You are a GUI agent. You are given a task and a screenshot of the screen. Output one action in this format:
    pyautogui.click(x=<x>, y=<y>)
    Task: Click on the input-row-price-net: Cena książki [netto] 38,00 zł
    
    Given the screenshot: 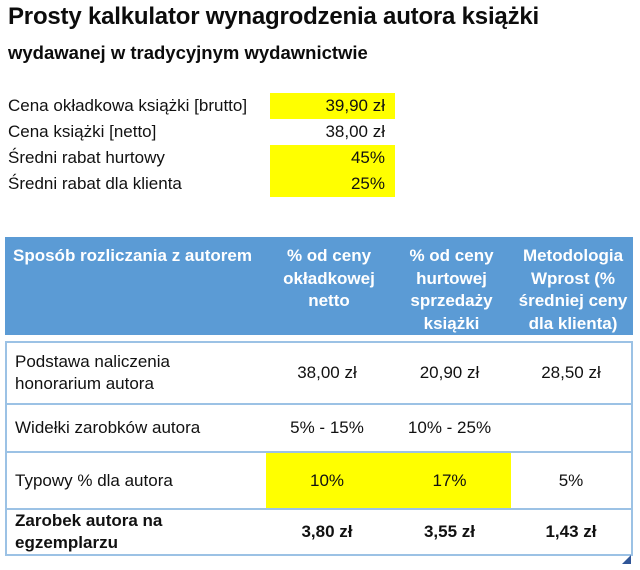 What is the action you would take?
    pyautogui.click(x=320, y=132)
    